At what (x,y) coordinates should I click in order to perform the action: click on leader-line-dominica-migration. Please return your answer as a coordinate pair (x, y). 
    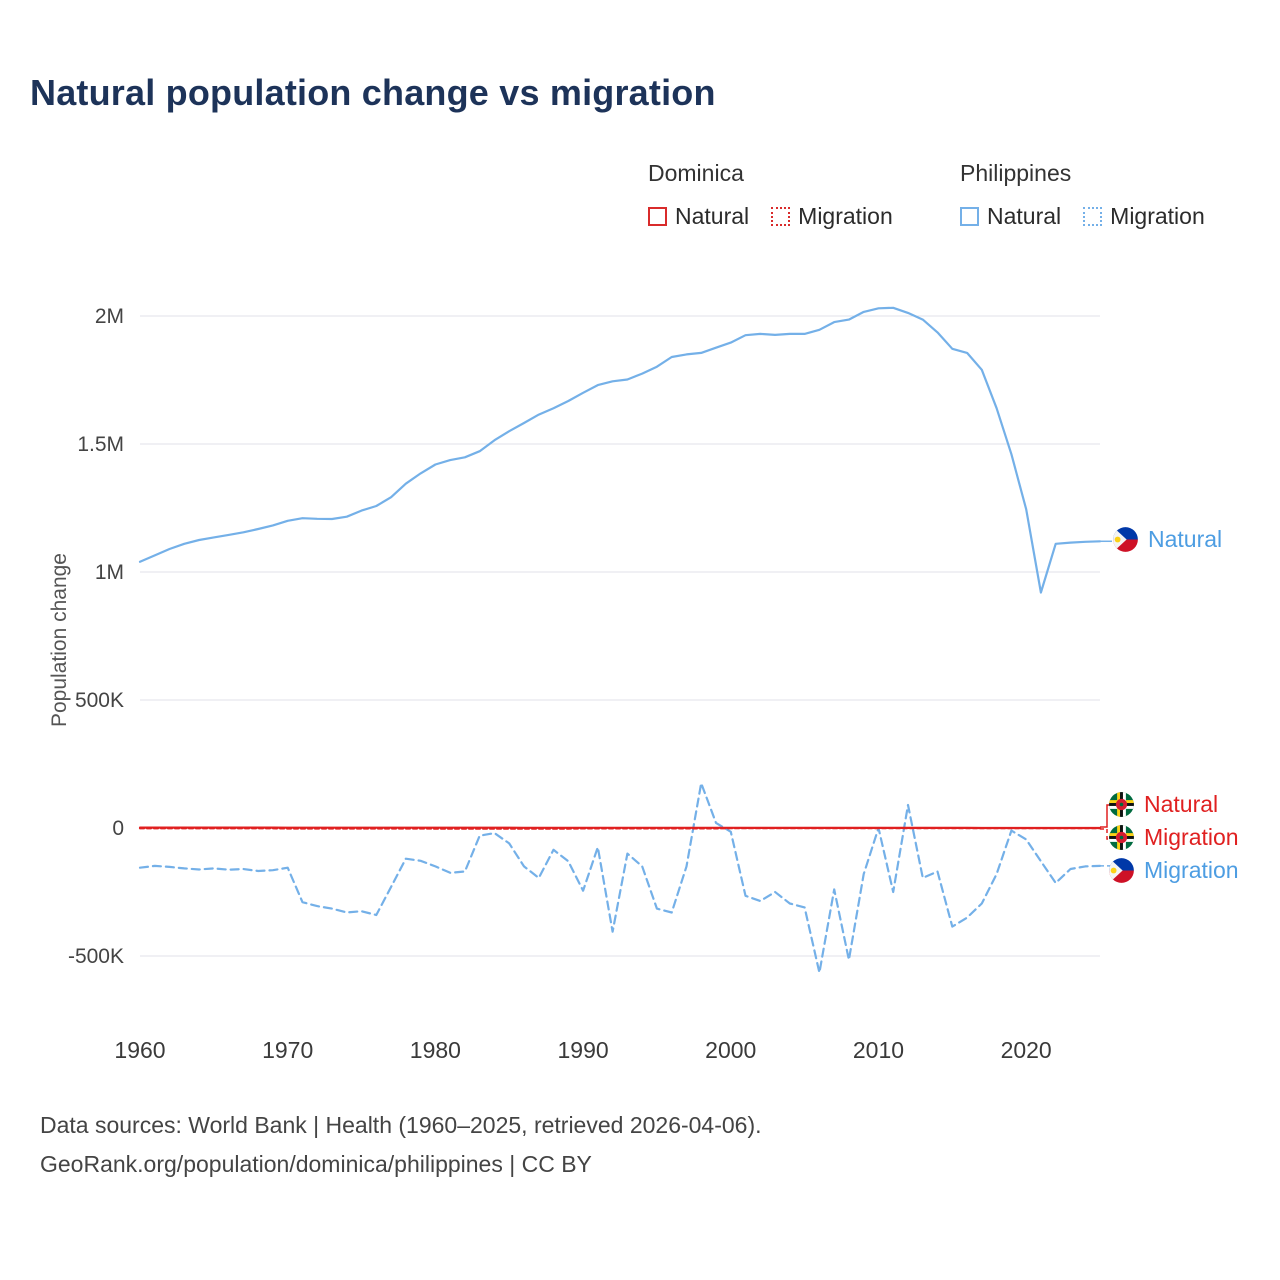
    Looking at the image, I should click on (1107, 834).